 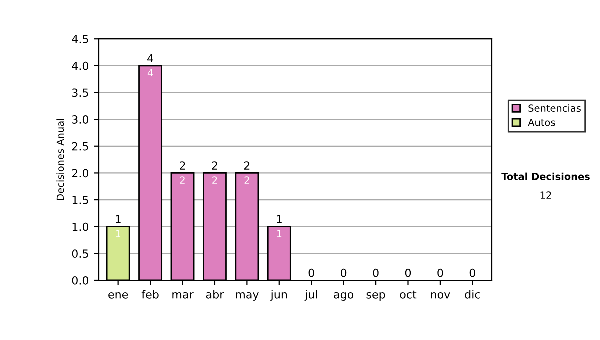 What do you see at coordinates (344, 296) in the screenshot?
I see `x-tick-label: ago` at bounding box center [344, 296].